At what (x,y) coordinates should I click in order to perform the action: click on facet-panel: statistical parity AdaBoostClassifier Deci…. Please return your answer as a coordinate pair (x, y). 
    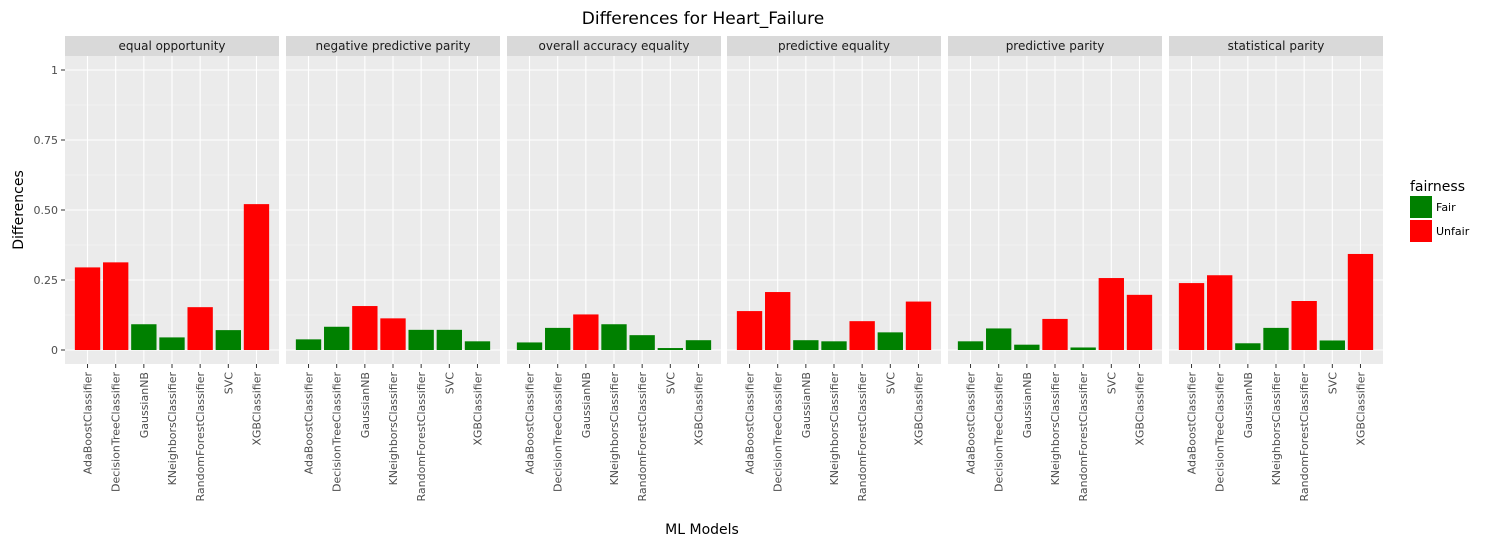
    Looking at the image, I should click on (1276, 269).